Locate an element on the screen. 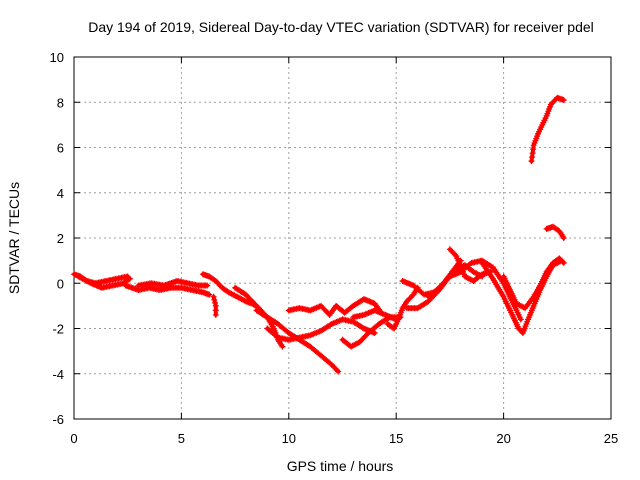 This screenshot has width=640, height=480. y-tick-label: 0 is located at coordinates (60, 283).